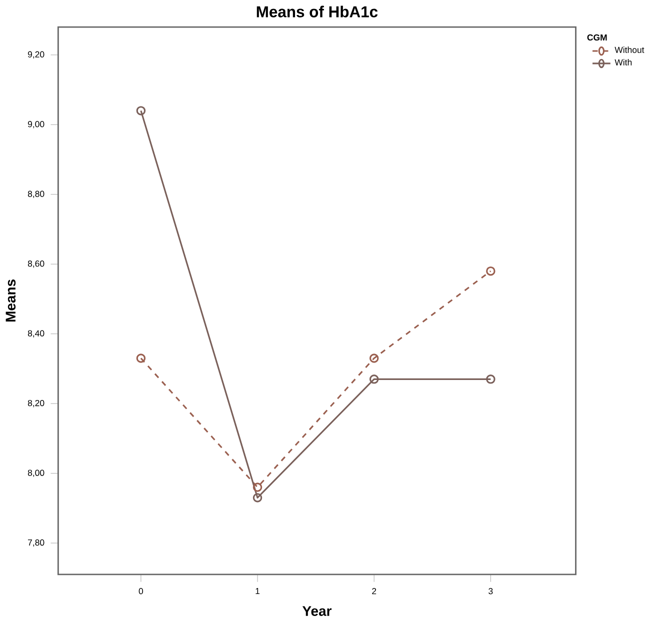 The image size is (653, 622). Describe the element at coordinates (597, 37) in the screenshot. I see `legend-title: CGM` at that location.